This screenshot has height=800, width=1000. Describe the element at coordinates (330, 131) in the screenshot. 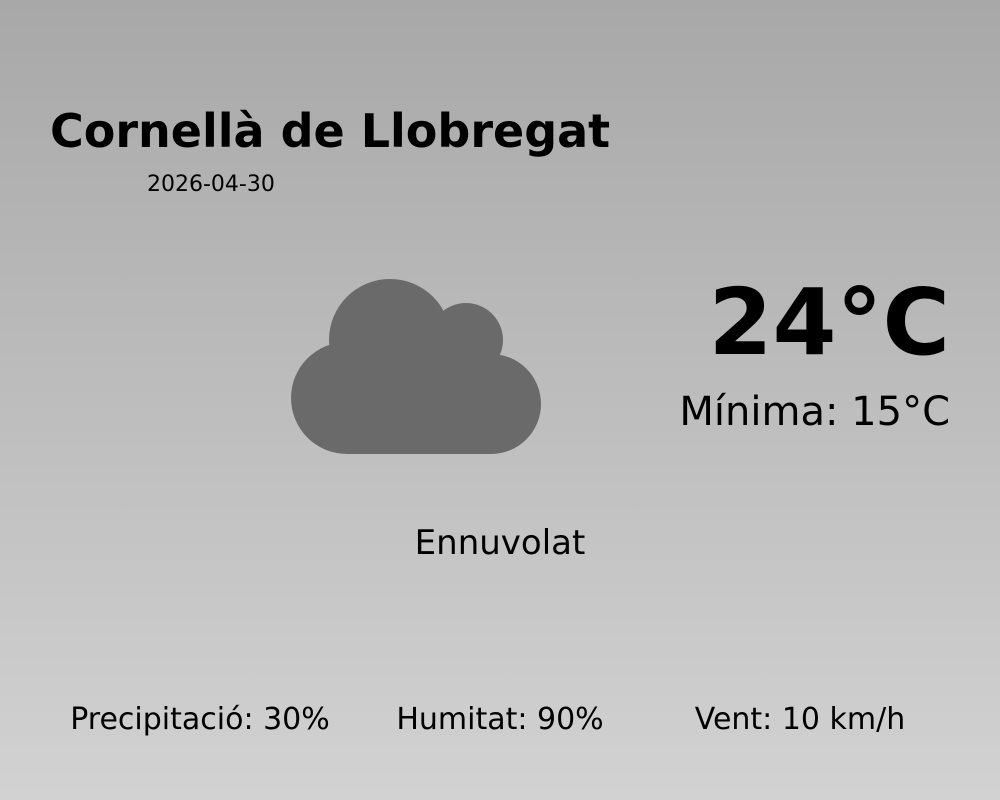

I see `city-title: Cornellà de Llobregat` at that location.